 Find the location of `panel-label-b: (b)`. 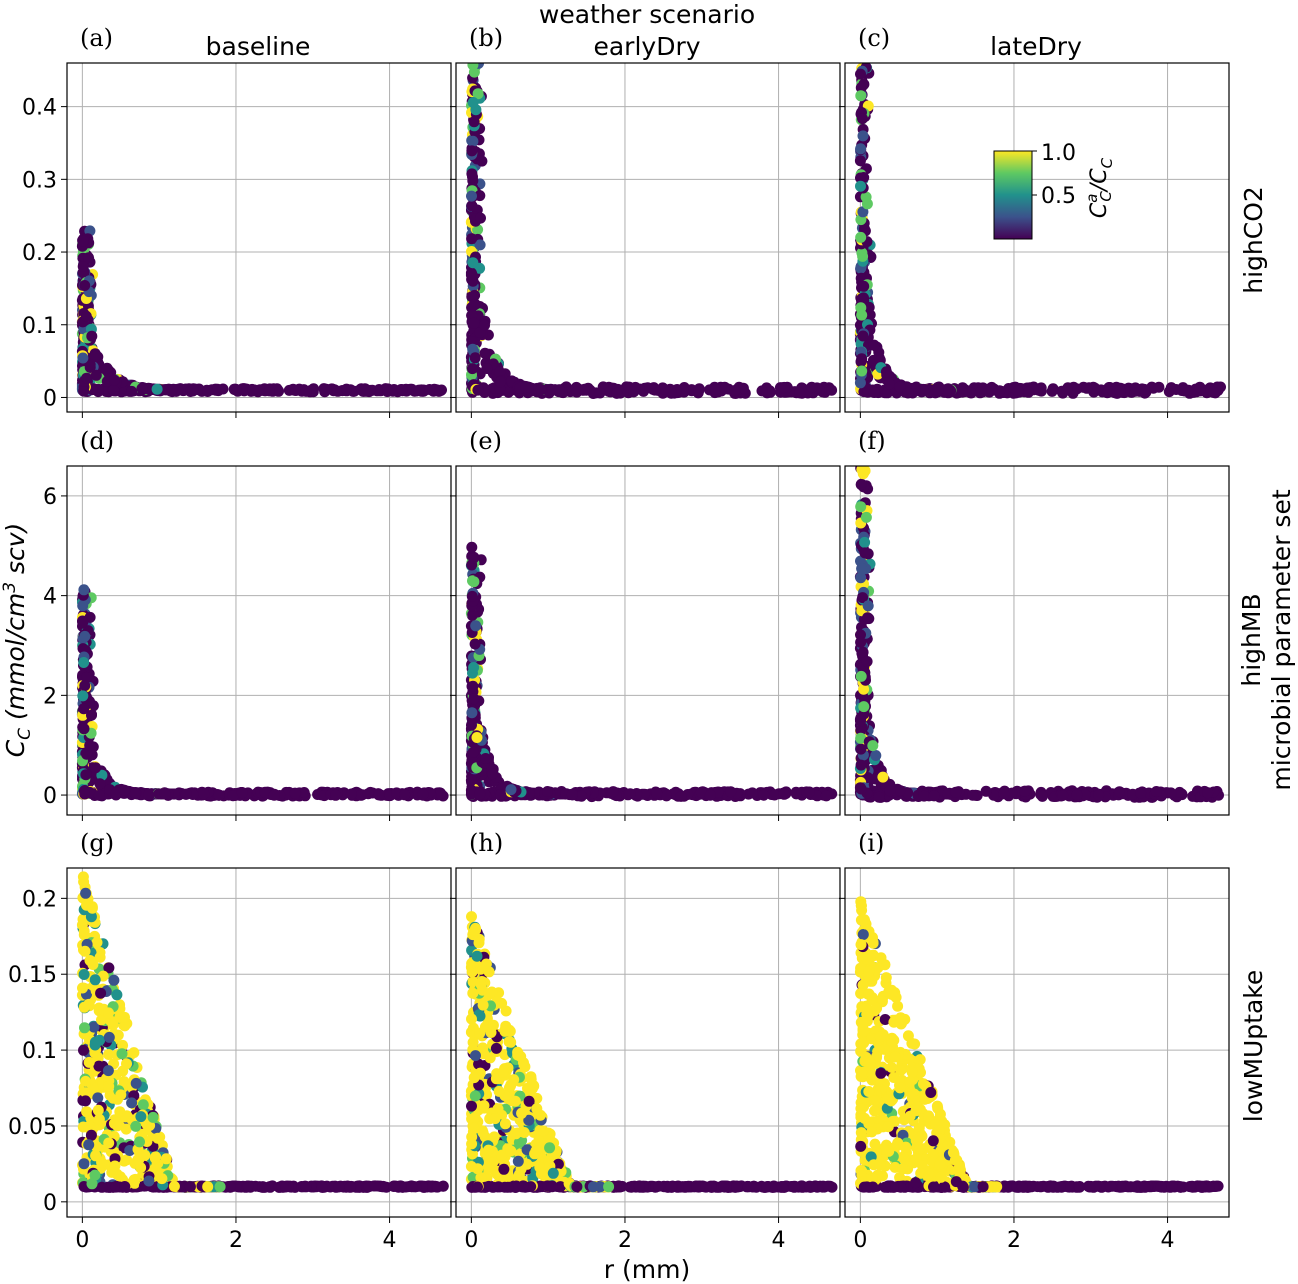

panel-label-b: (b) is located at coordinates (486, 38).